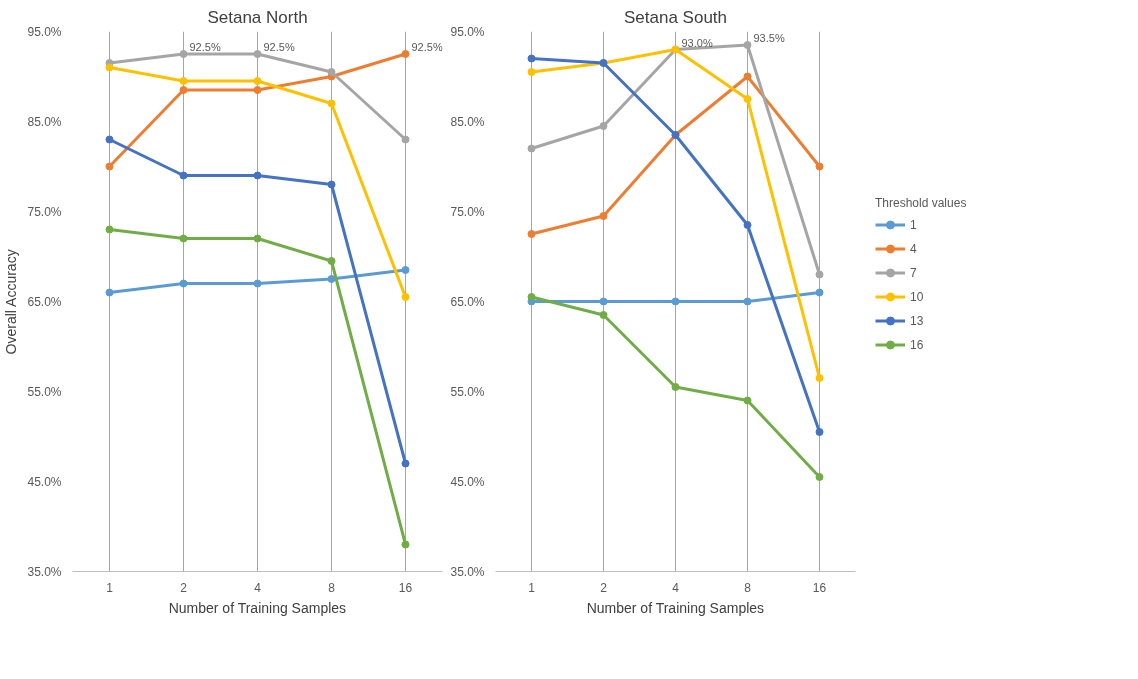 Image resolution: width=1138 pixels, height=679 pixels. Describe the element at coordinates (675, 17) in the screenshot. I see `chart-title: Setana South` at that location.